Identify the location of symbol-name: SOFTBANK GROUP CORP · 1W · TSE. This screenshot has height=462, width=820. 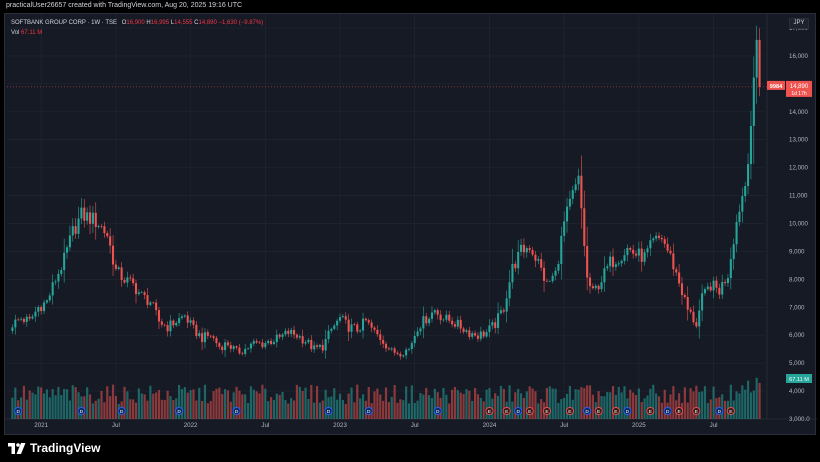
(64, 23).